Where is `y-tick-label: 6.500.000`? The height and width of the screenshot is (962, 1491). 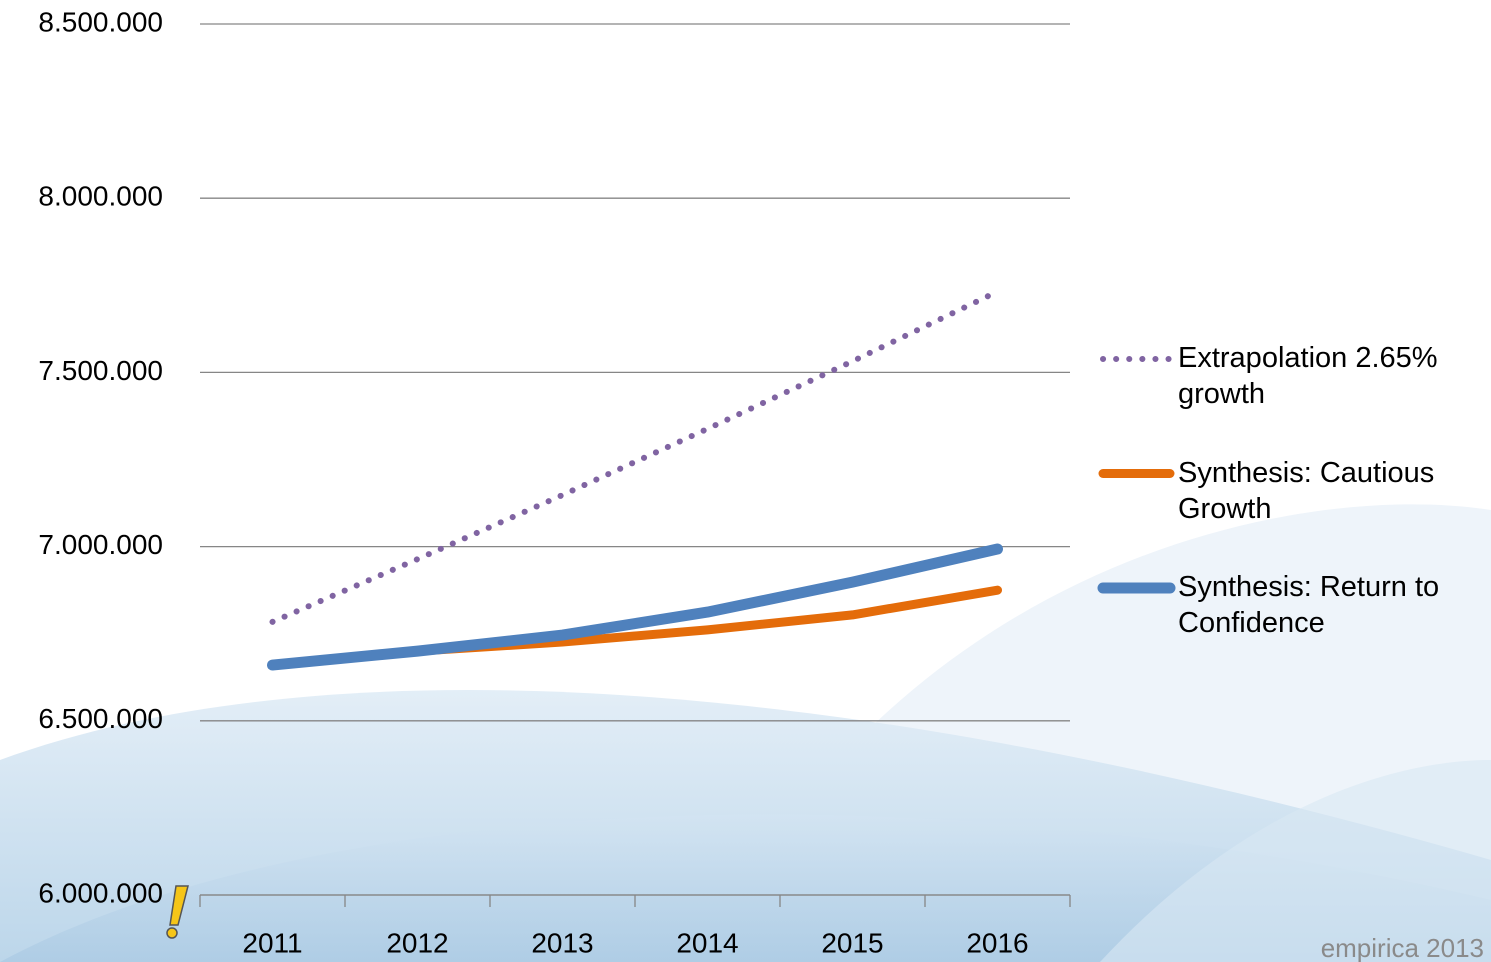
y-tick-label: 6.500.000 is located at coordinates (100, 718).